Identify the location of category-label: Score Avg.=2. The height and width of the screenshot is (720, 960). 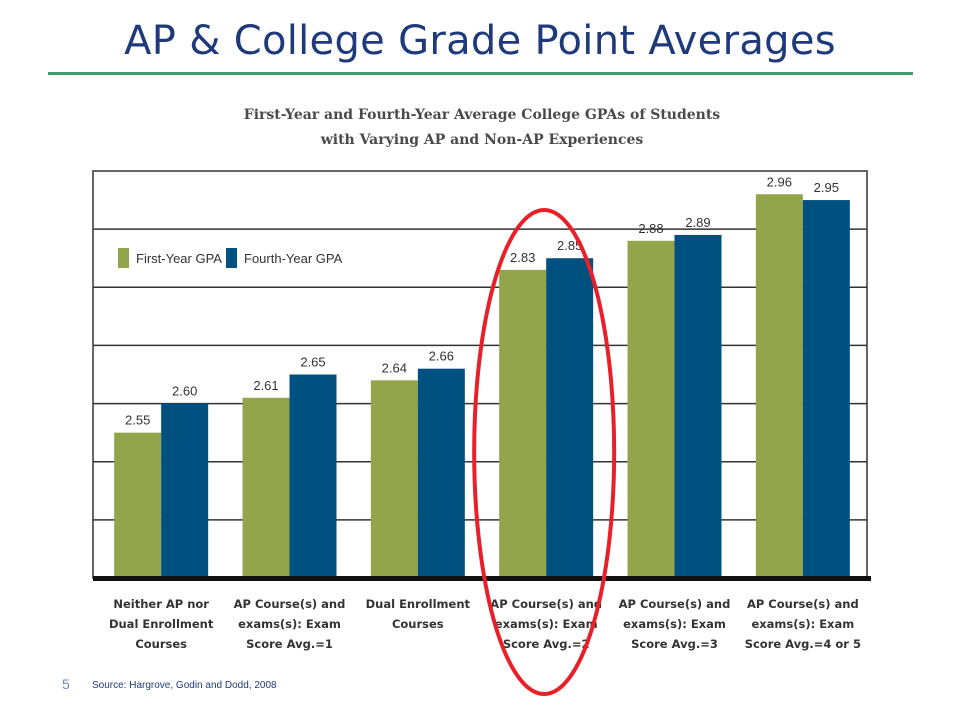
(546, 644).